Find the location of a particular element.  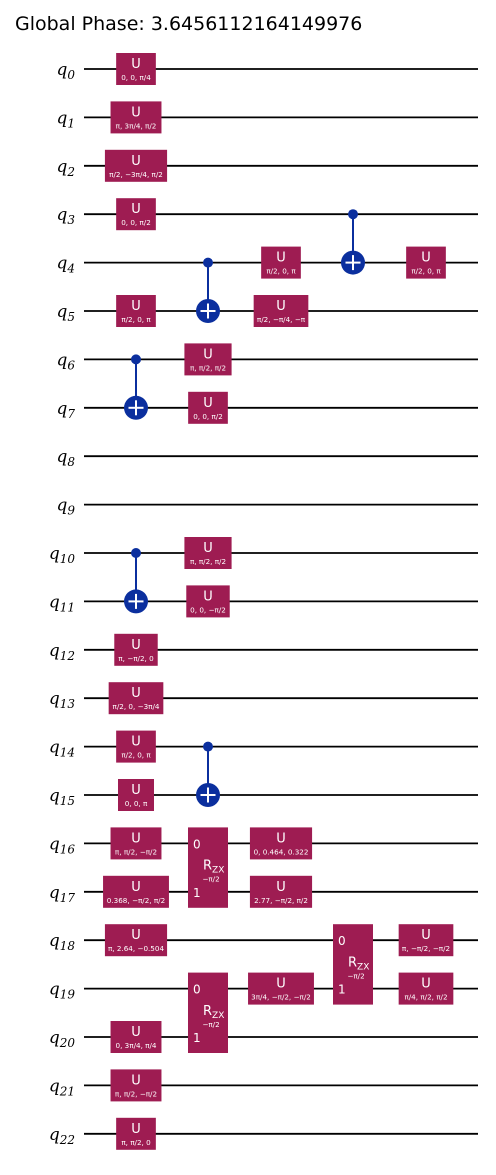

u-gate-params: 0.368, −π/2, π/2 is located at coordinates (136, 900).